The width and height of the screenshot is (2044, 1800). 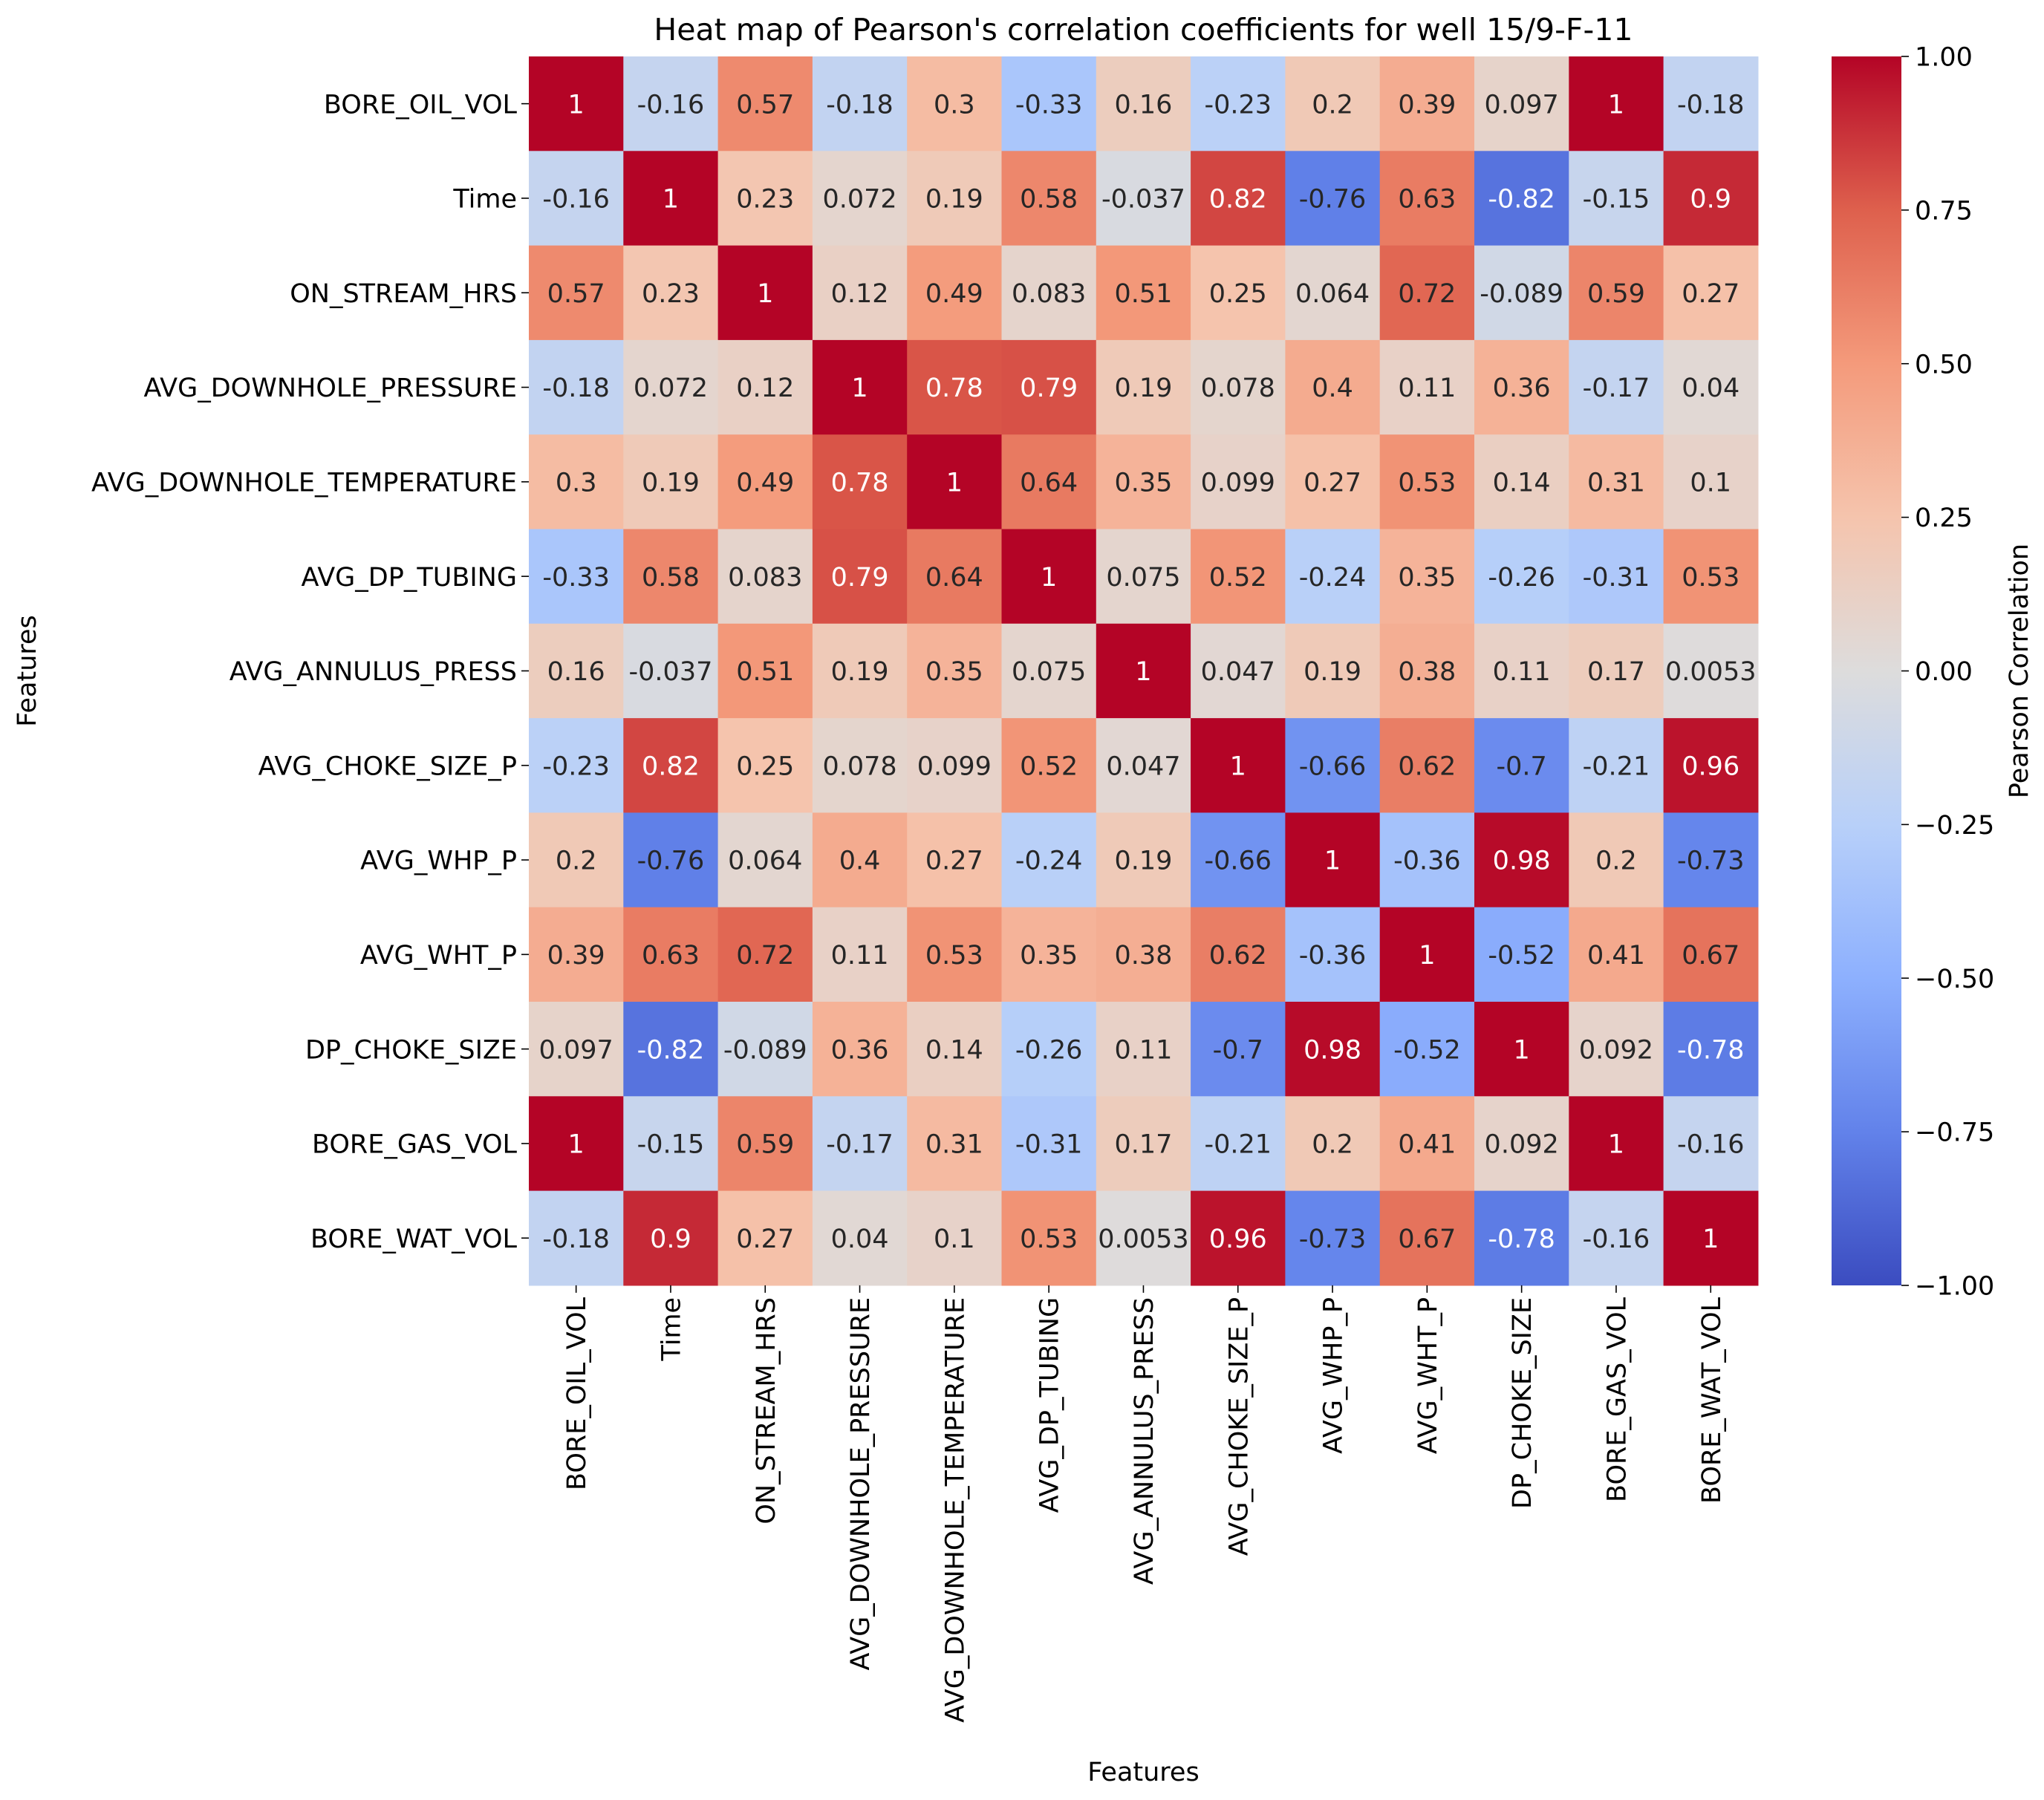 I want to click on colorbar-label: Pearson Correlation, so click(x=2019, y=671).